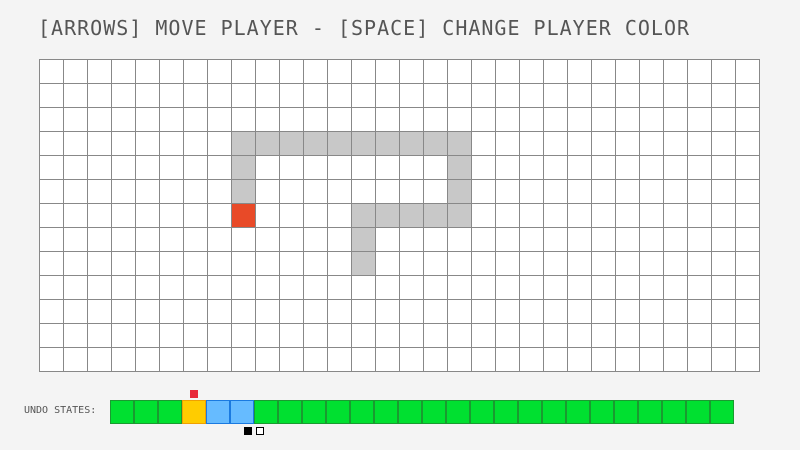 The width and height of the screenshot is (800, 450). I want to click on cursor-marker-outline, so click(260, 431).